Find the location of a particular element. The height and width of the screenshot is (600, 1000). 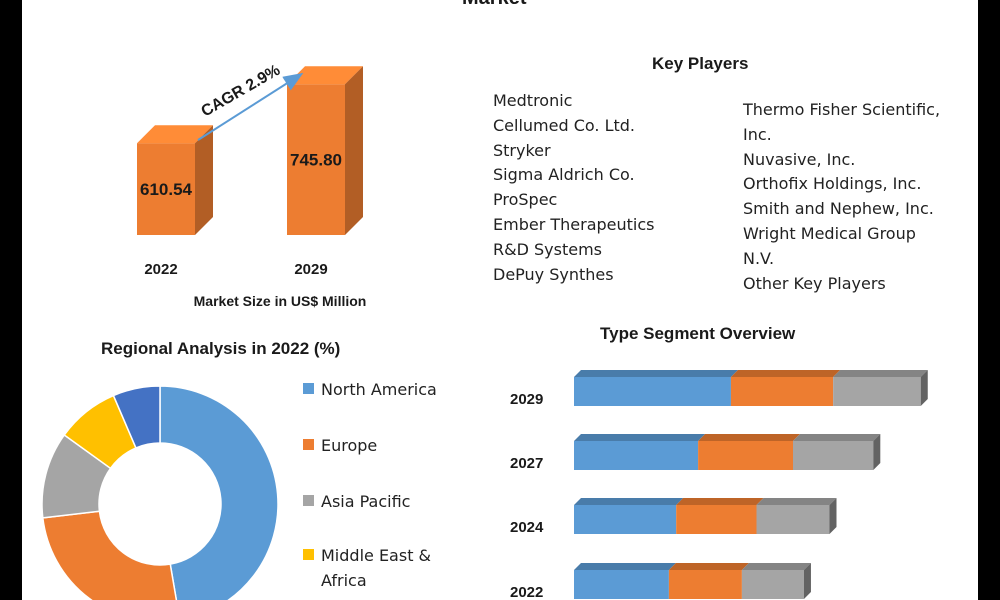

key-player-left-4: ProSpec is located at coordinates (525, 200).